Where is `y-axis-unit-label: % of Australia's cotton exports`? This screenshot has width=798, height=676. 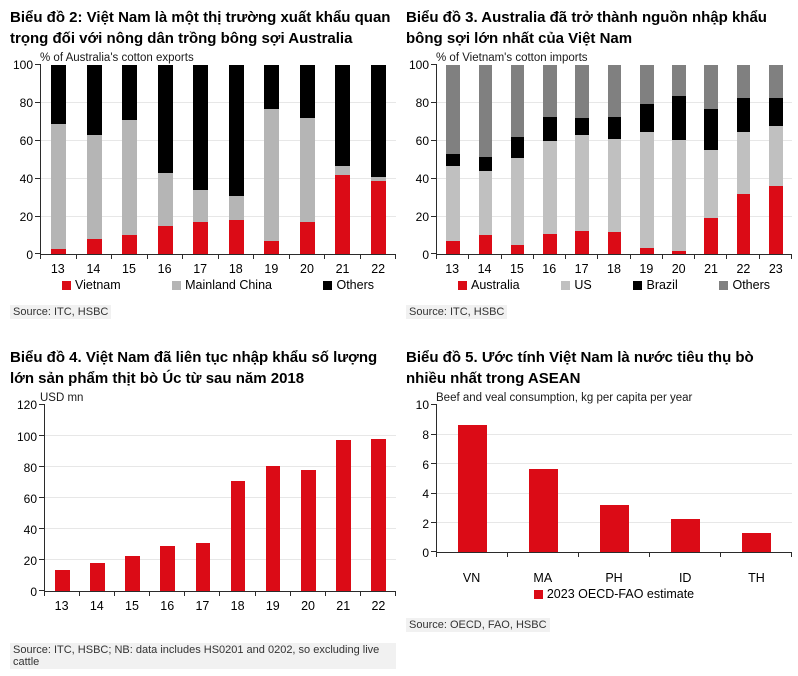 y-axis-unit-label: % of Australia's cotton exports is located at coordinates (117, 58).